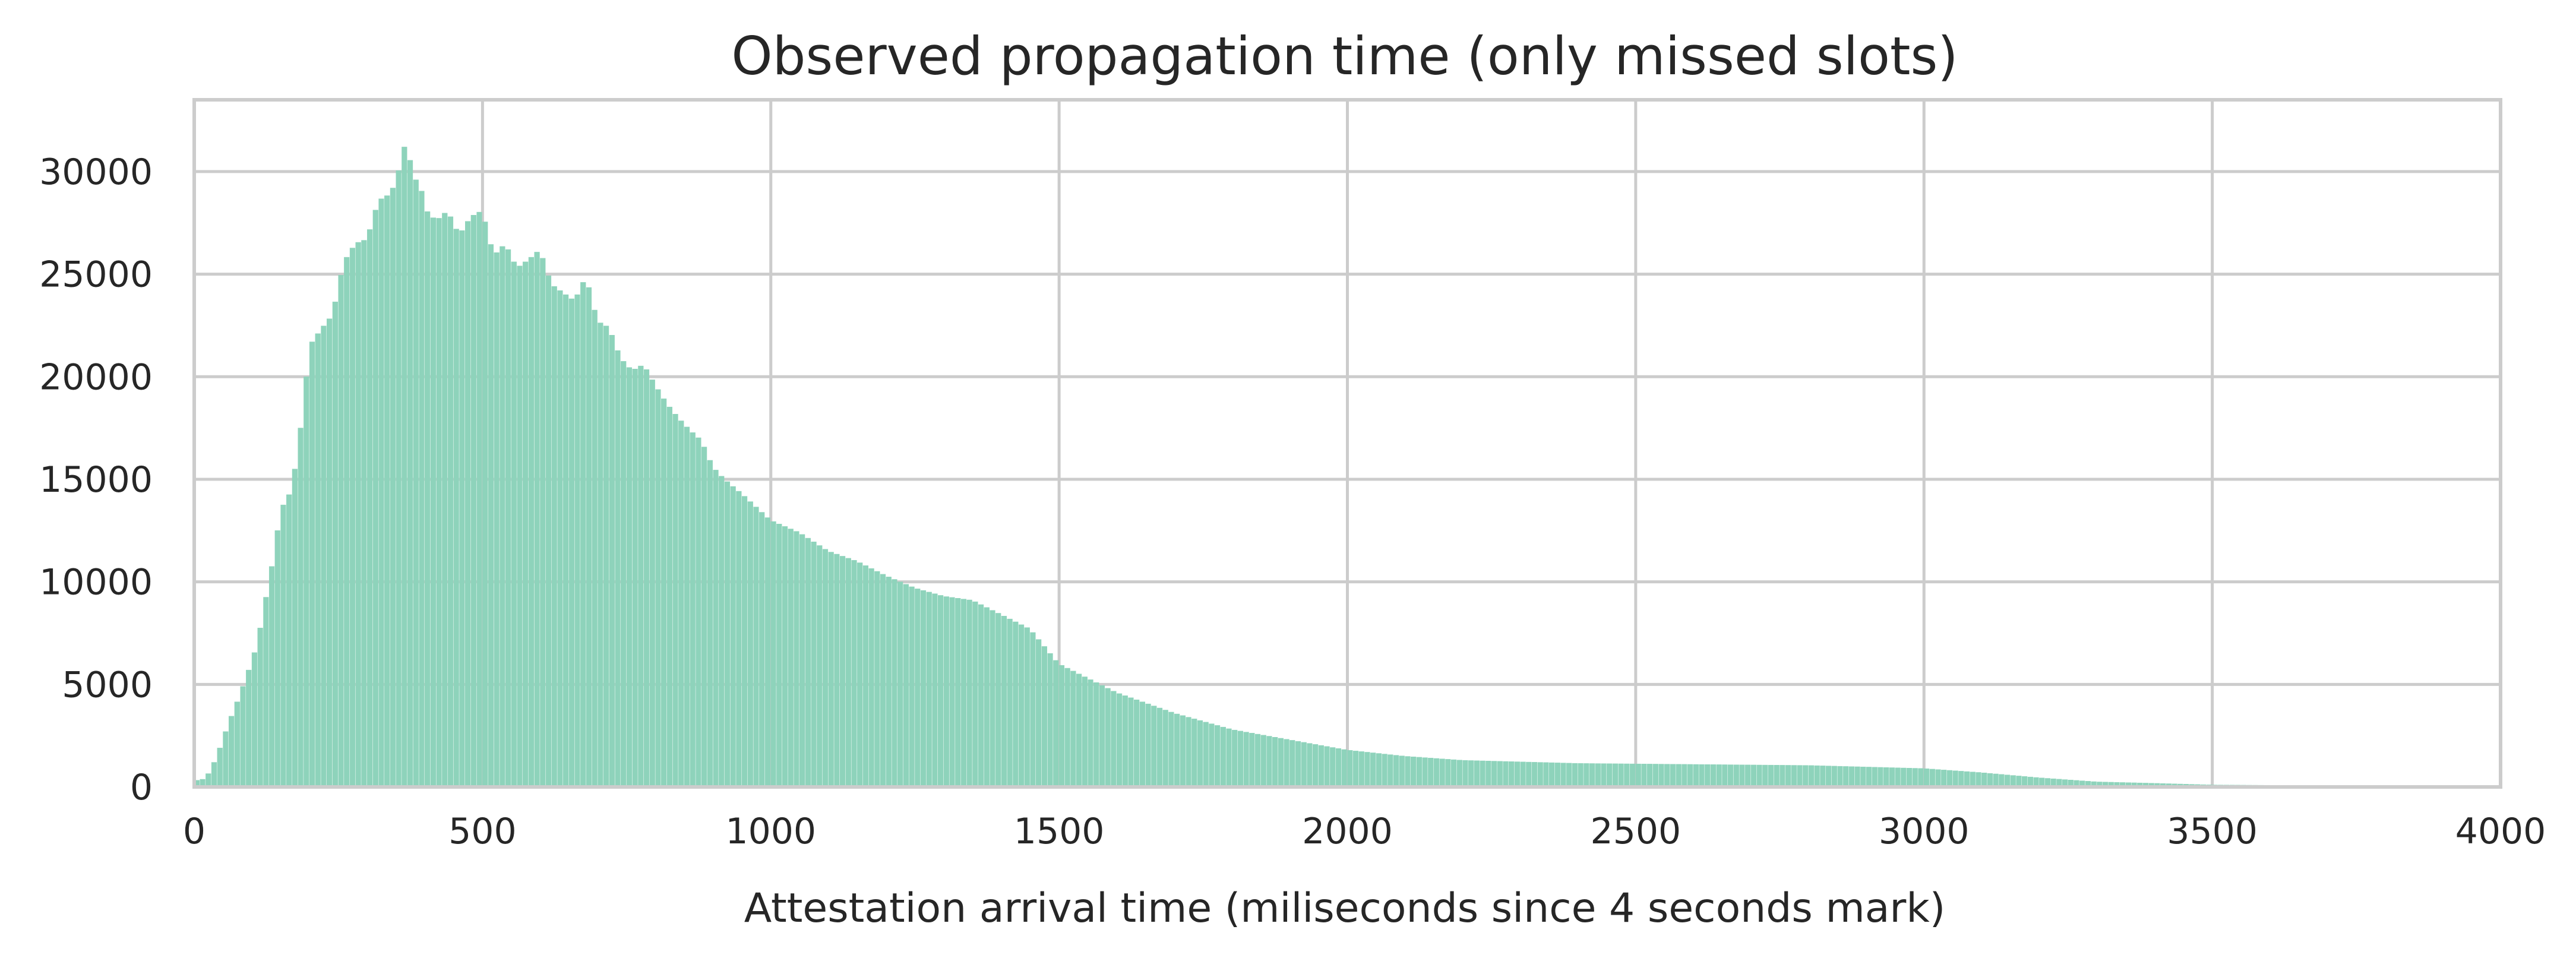 The image size is (2576, 958). Describe the element at coordinates (2212, 832) in the screenshot. I see `x-tick-label: 3500` at that location.